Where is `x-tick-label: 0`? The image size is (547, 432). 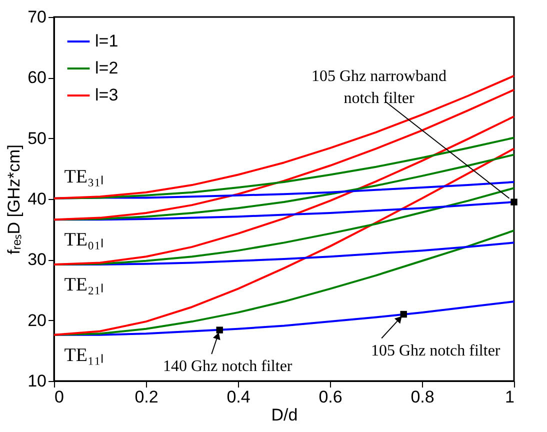
x-tick-label: 0 is located at coordinates (59, 397).